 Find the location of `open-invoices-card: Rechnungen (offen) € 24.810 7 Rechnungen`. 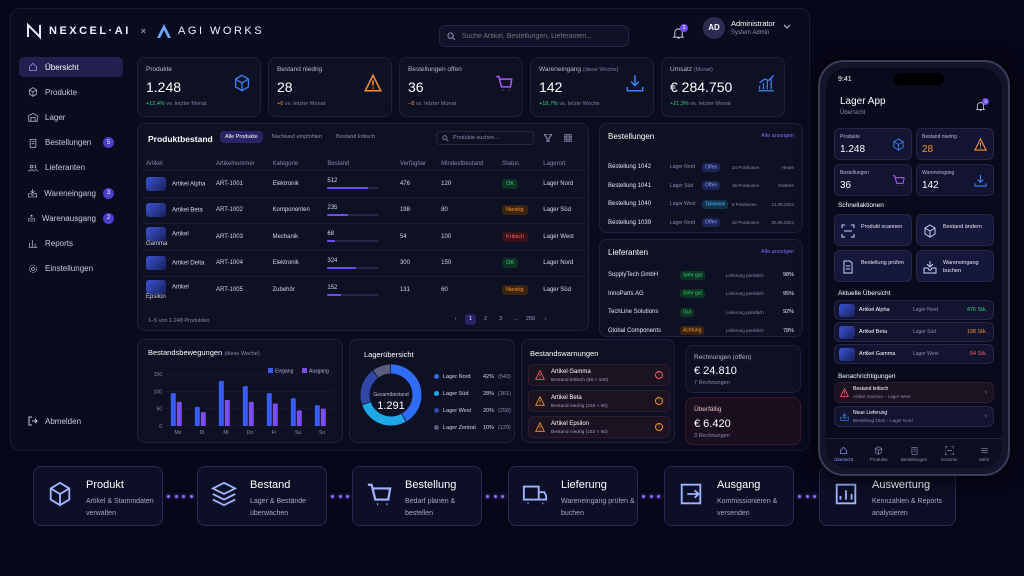

open-invoices-card: Rechnungen (offen) € 24.810 7 Rechnungen is located at coordinates (743, 369).